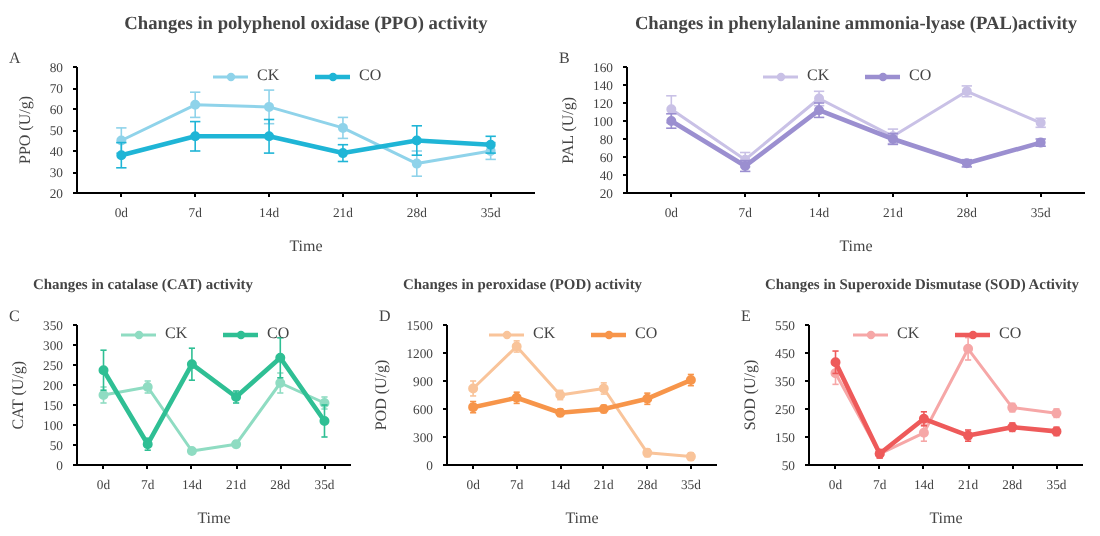  What do you see at coordinates (746, 316) in the screenshot?
I see `text: E` at bounding box center [746, 316].